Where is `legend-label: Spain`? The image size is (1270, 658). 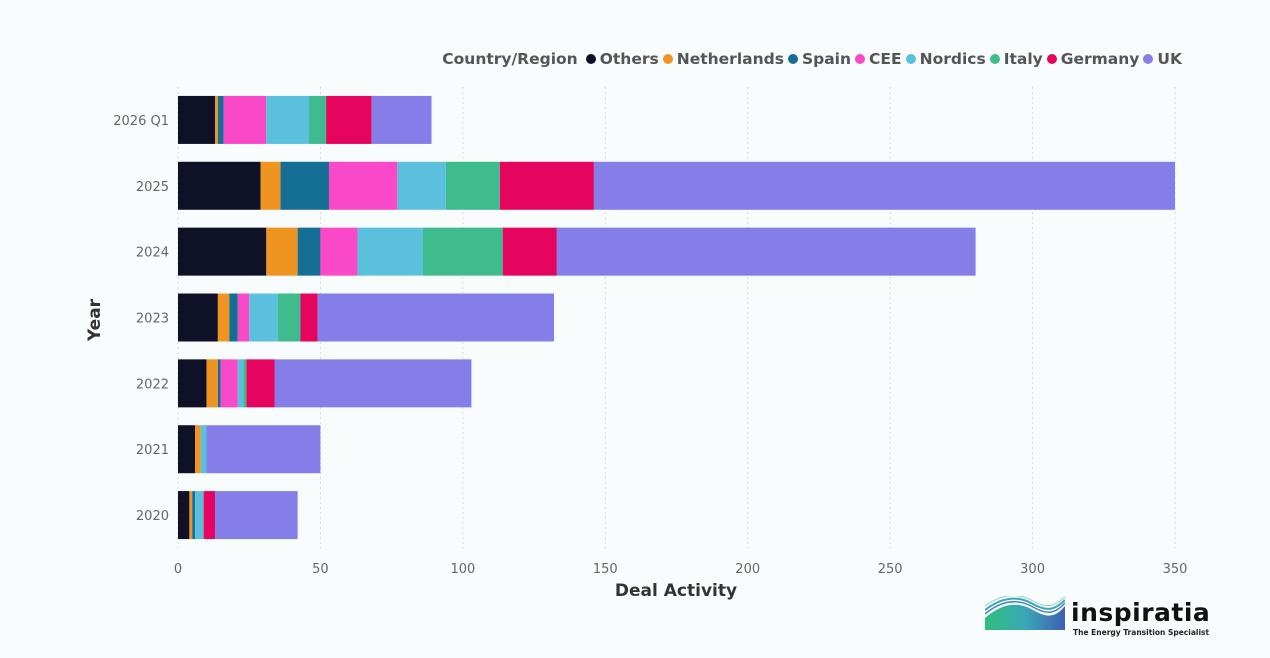
legend-label: Spain is located at coordinates (826, 59).